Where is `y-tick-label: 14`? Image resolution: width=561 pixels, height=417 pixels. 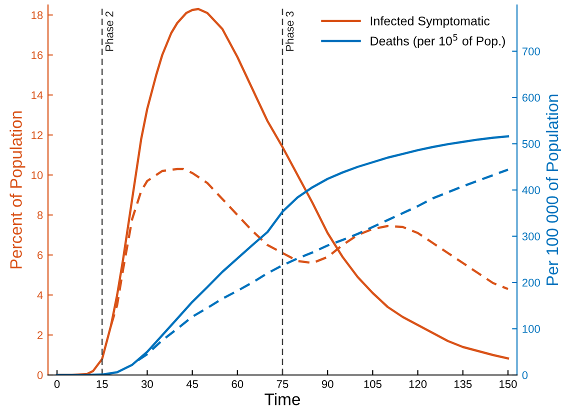
y-tick-label: 14 is located at coordinates (37, 95).